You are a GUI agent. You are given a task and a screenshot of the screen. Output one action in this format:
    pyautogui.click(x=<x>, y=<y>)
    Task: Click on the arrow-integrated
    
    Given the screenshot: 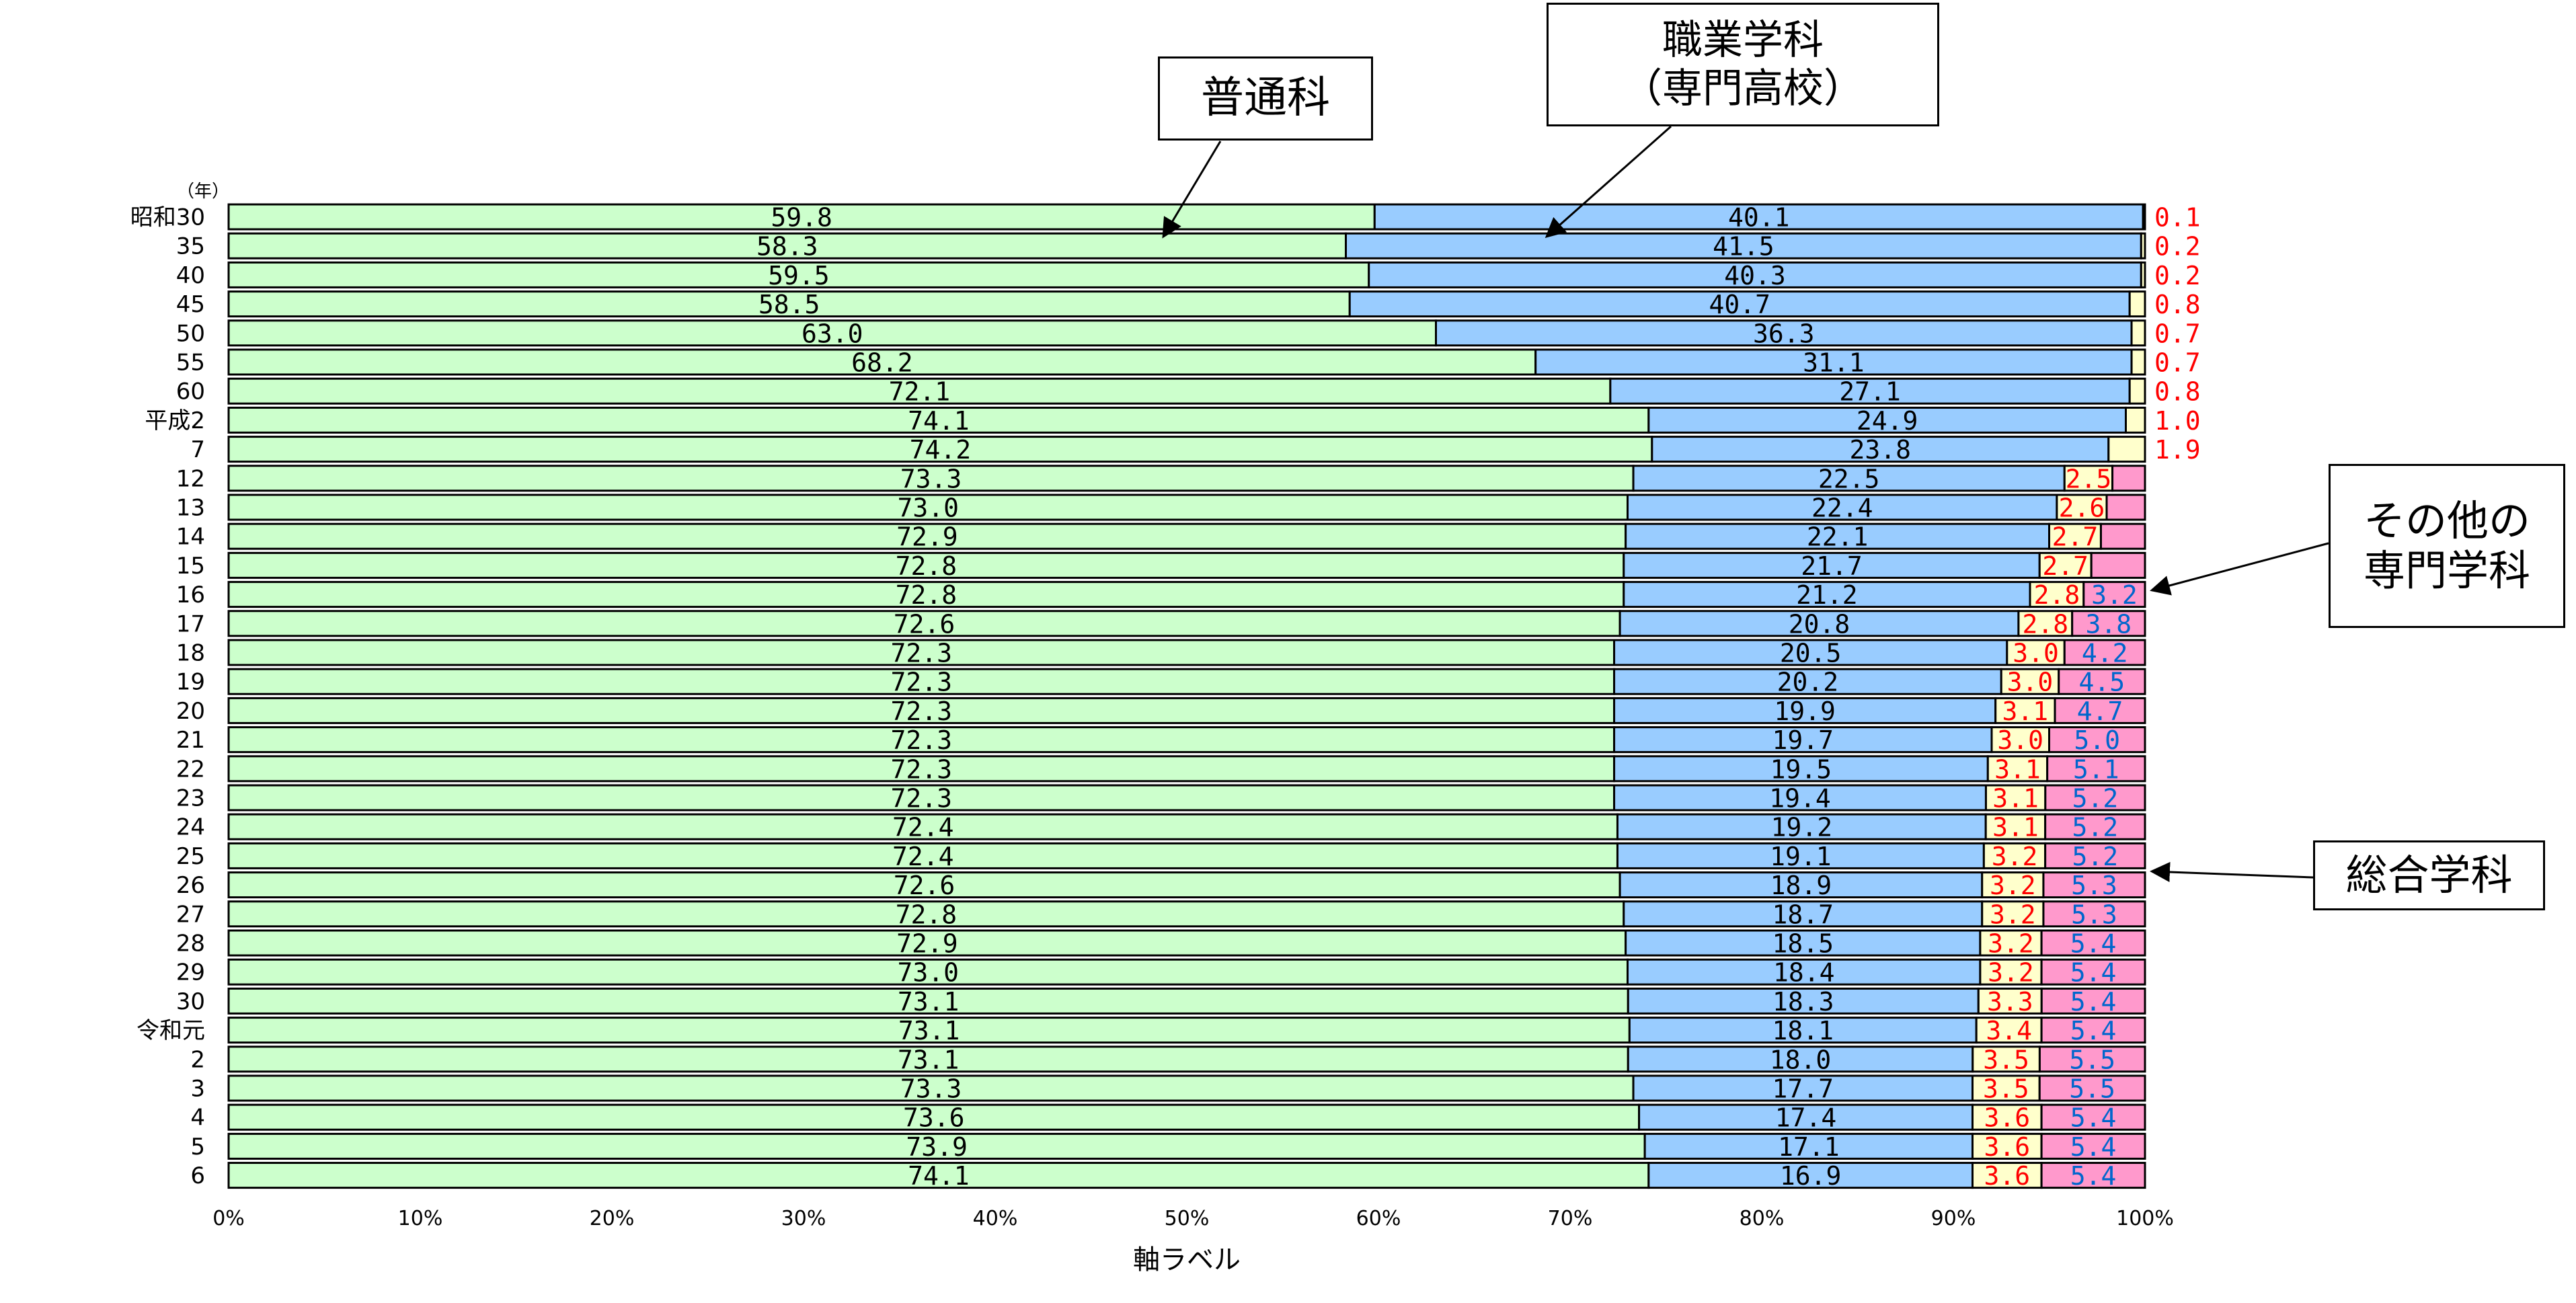 What is the action you would take?
    pyautogui.click(x=2232, y=872)
    